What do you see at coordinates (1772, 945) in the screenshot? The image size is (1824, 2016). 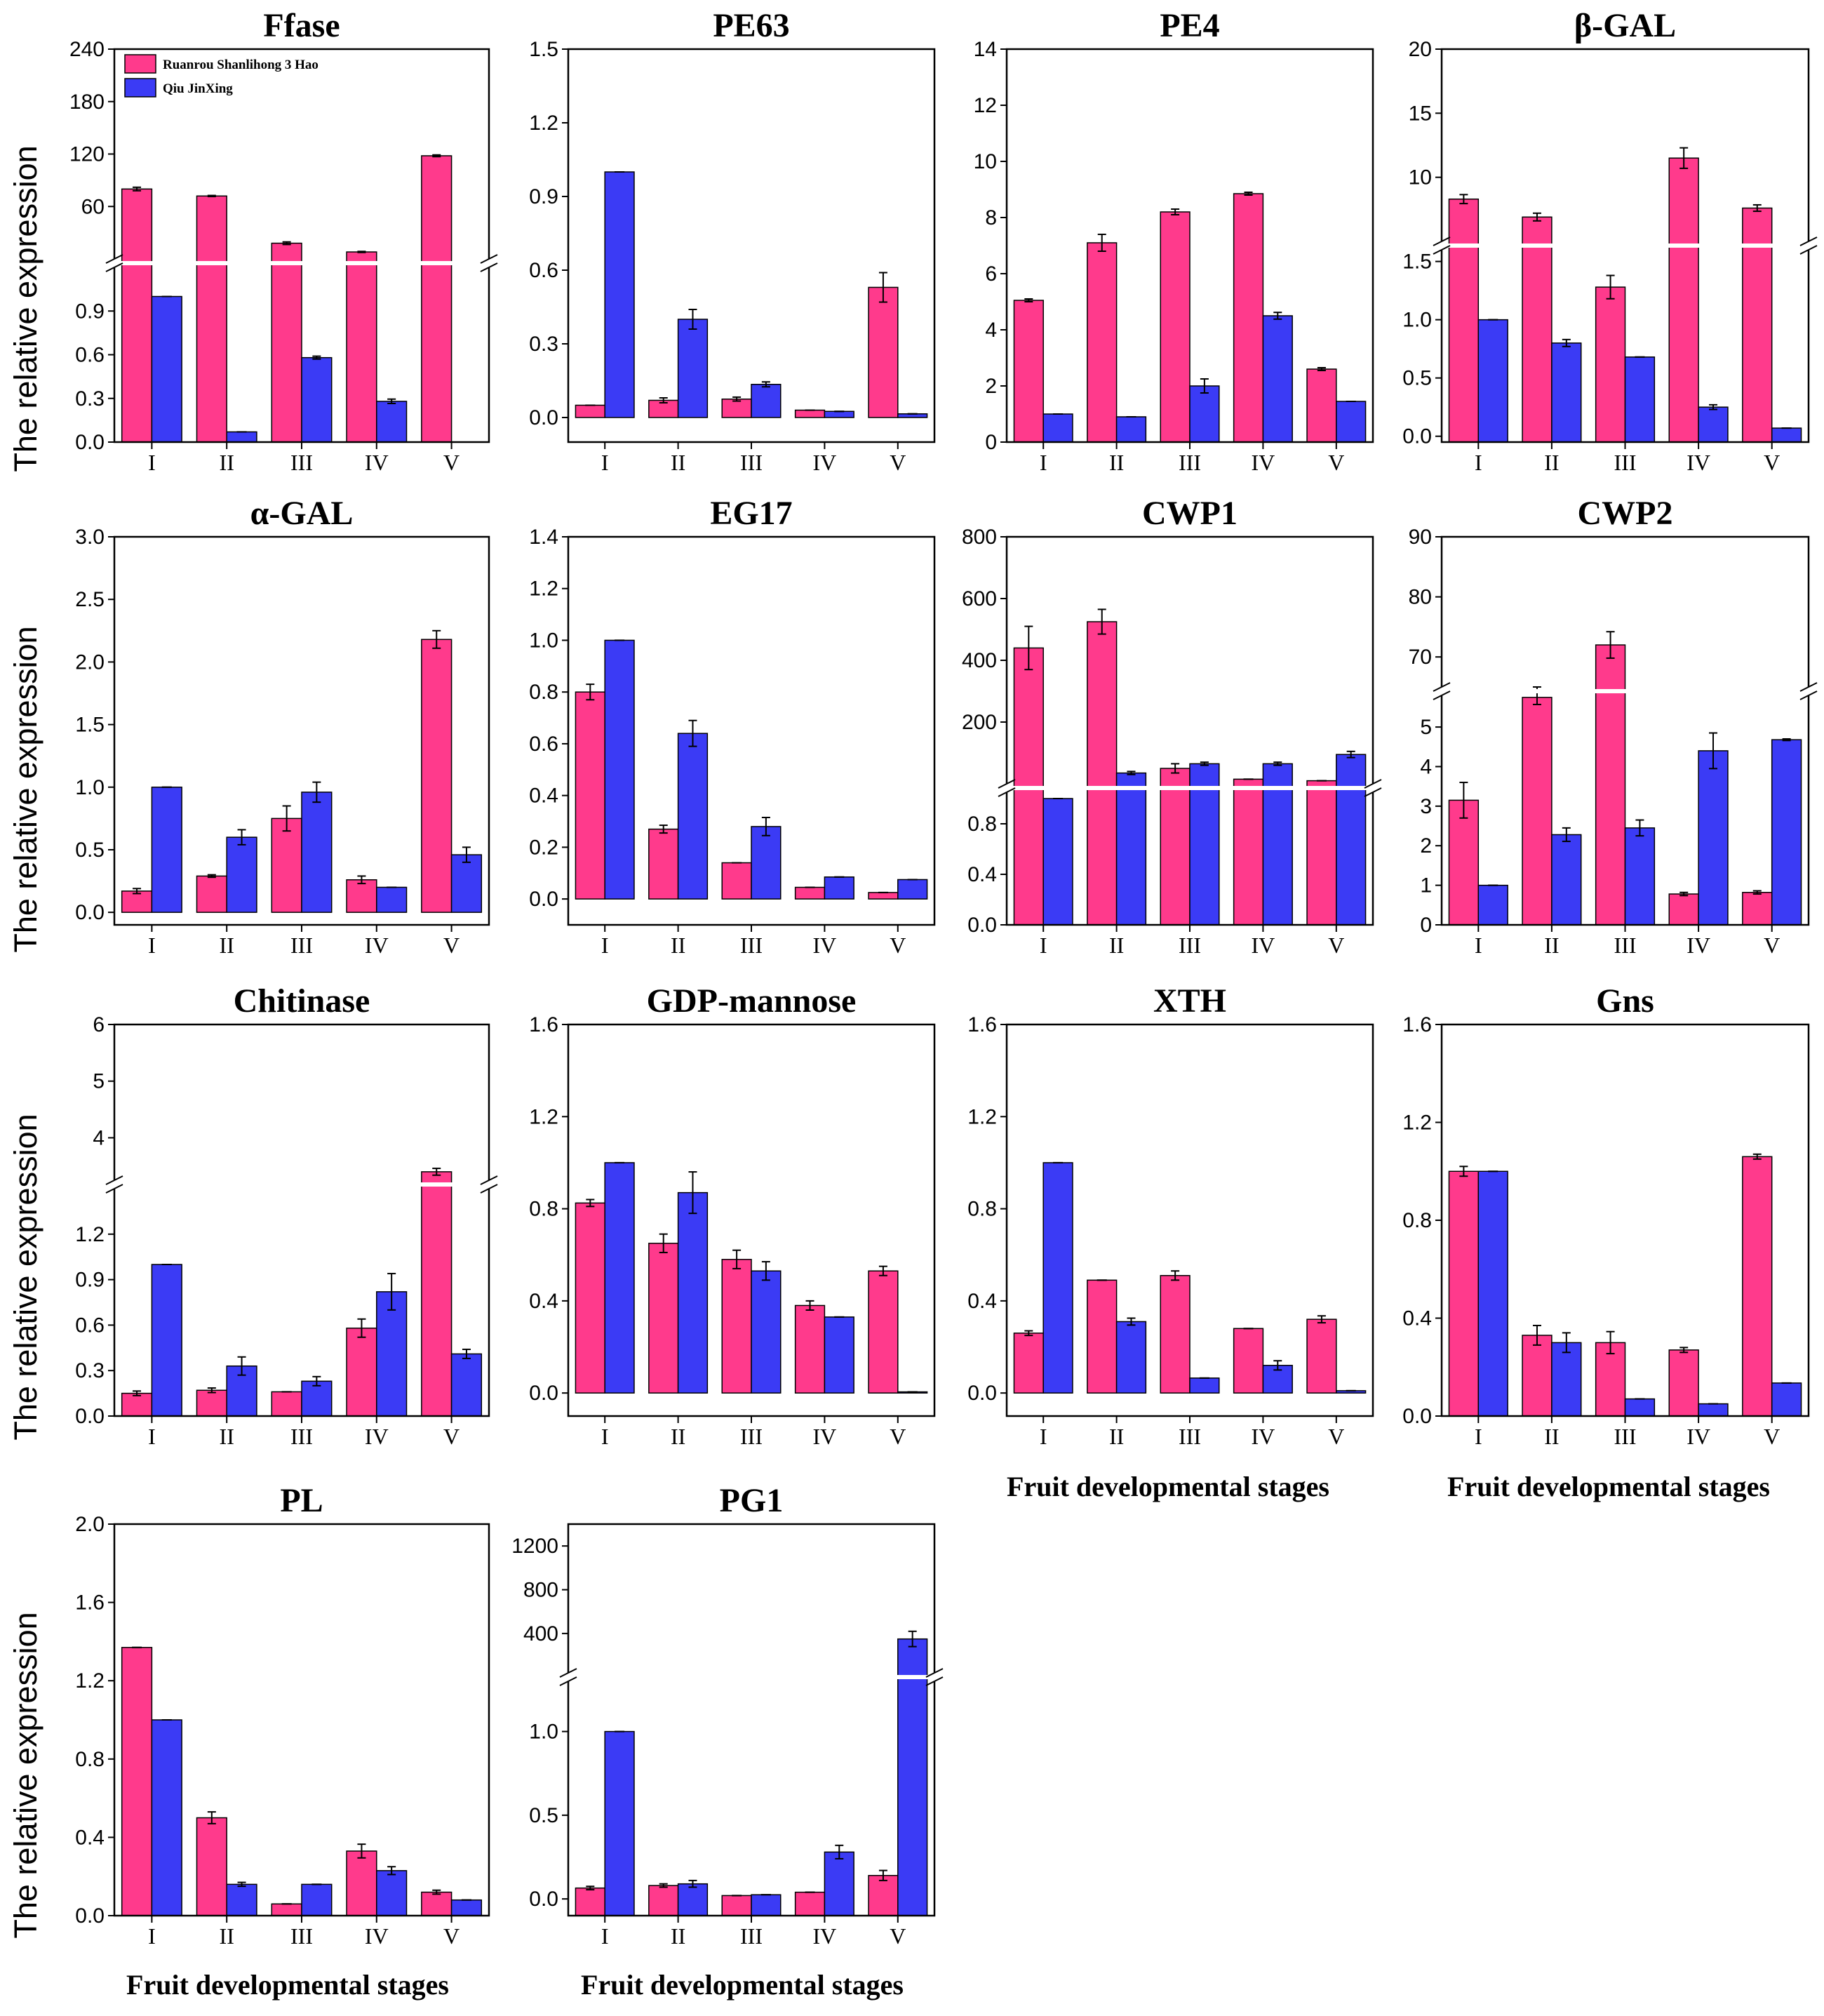 I see `cwp2-xtick-label-v: V` at bounding box center [1772, 945].